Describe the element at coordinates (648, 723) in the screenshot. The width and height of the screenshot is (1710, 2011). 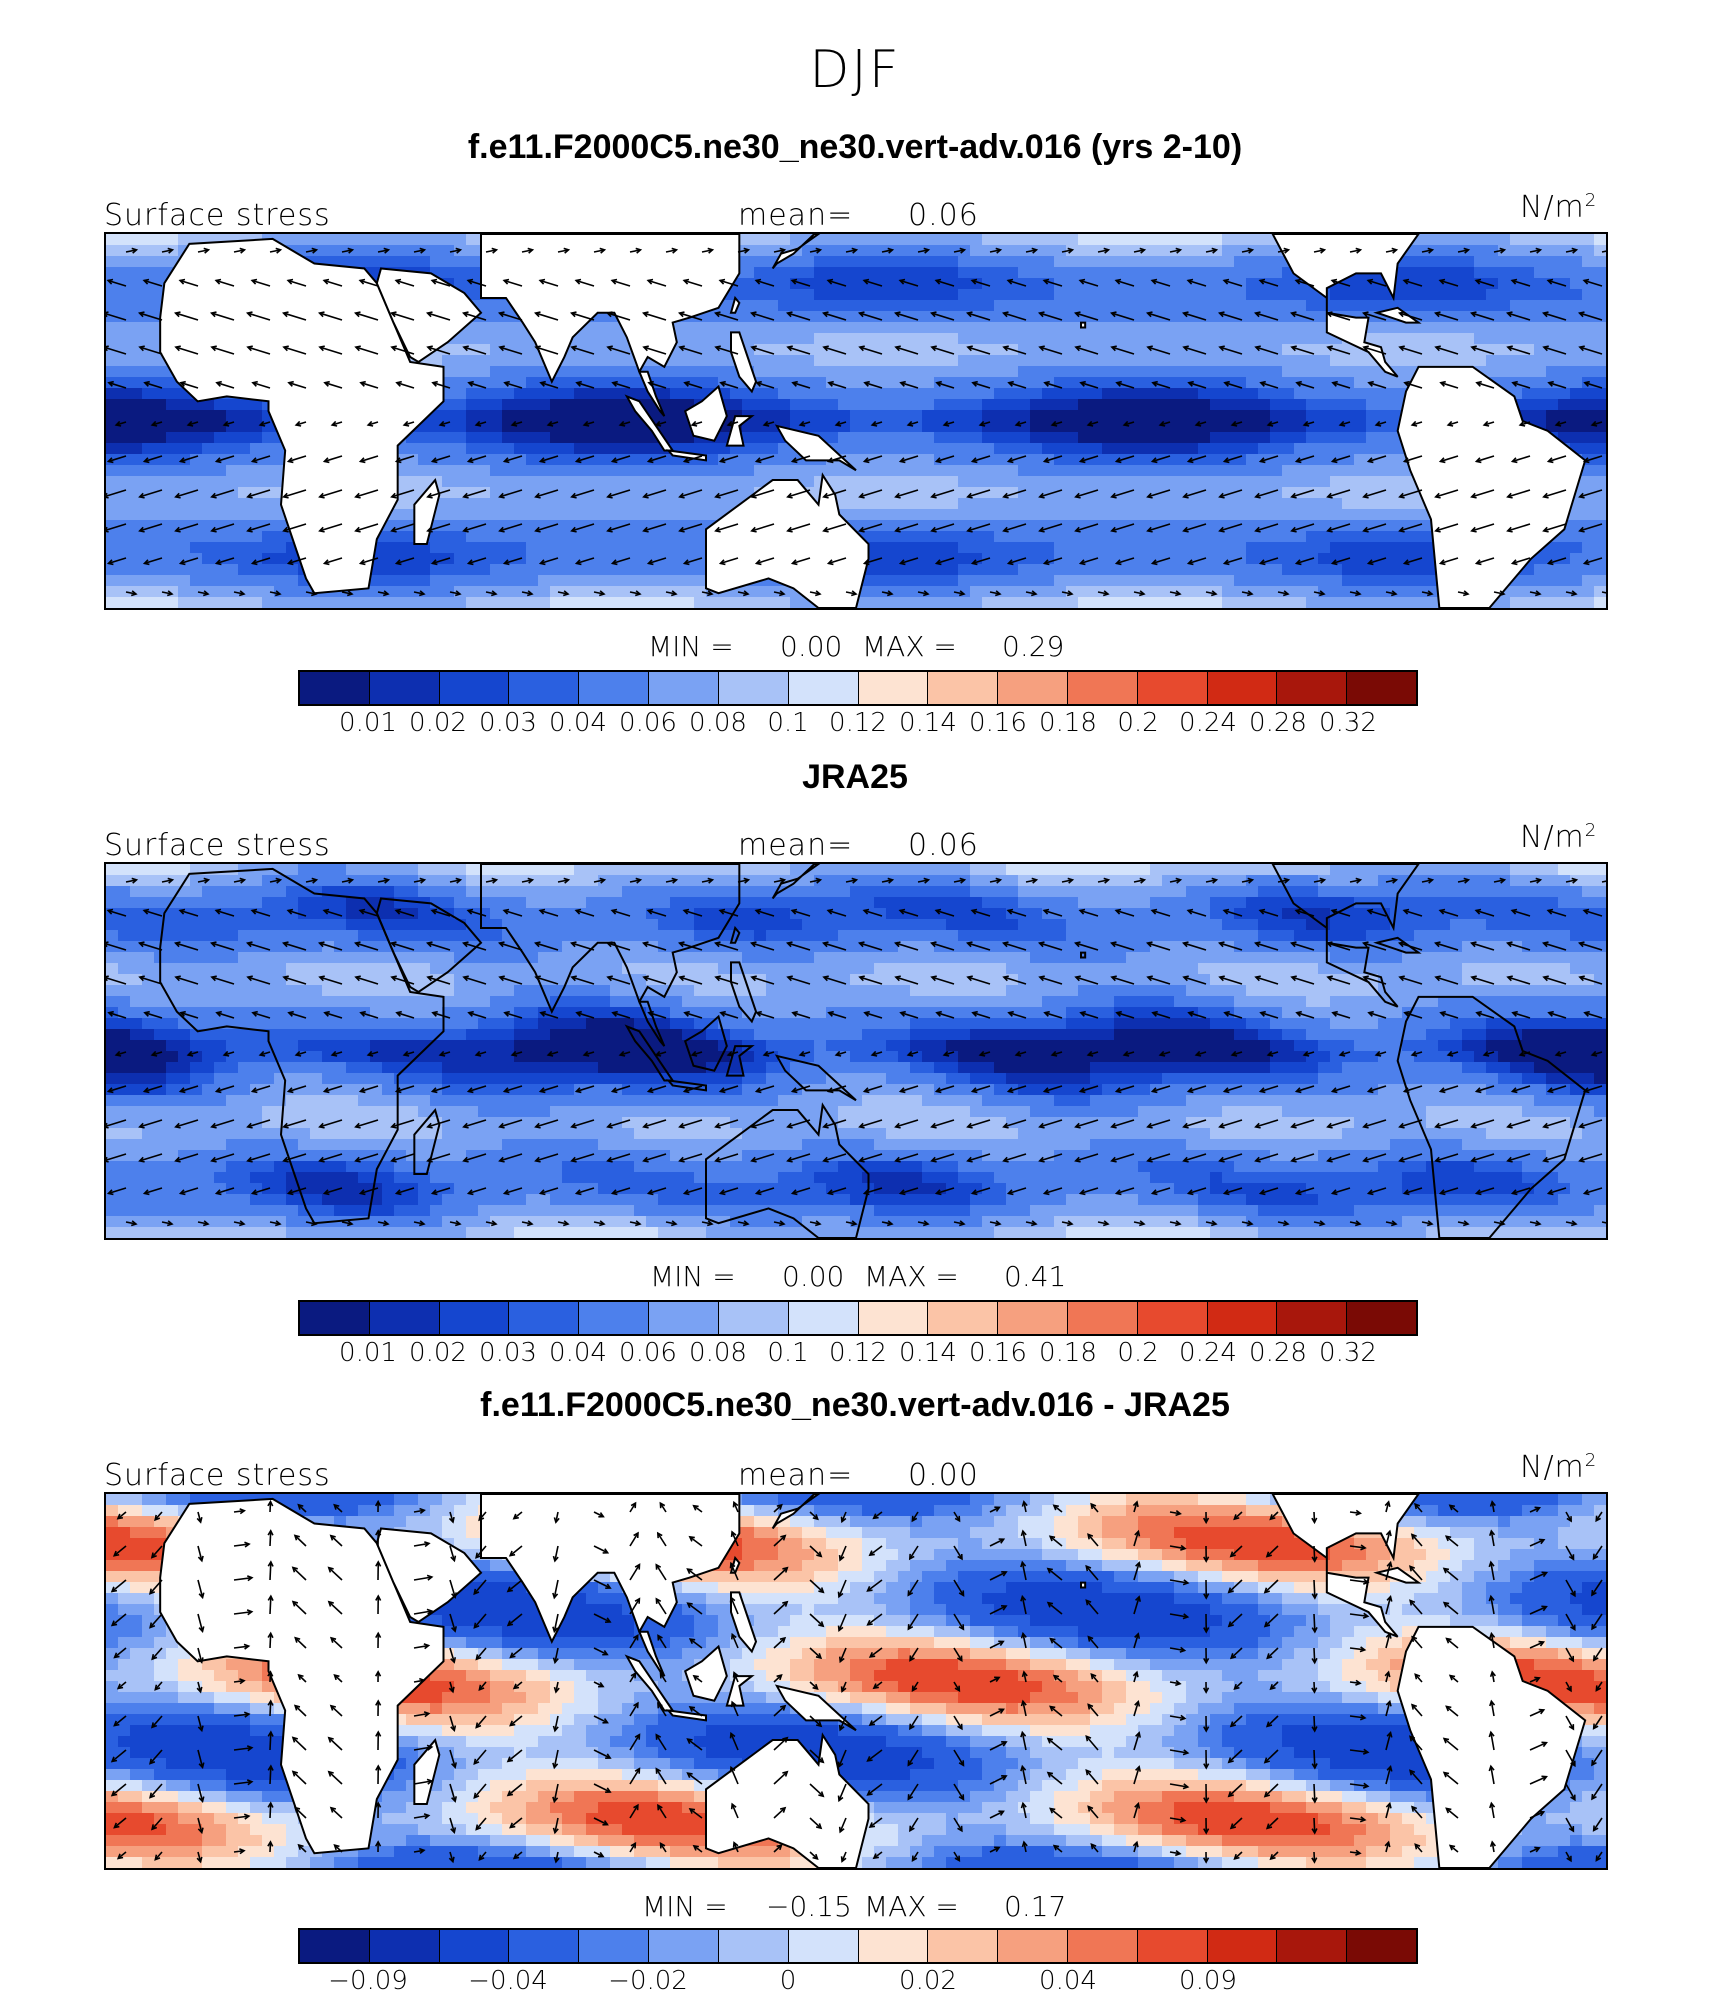
I see `colorbar-tick-label: 0.06` at that location.